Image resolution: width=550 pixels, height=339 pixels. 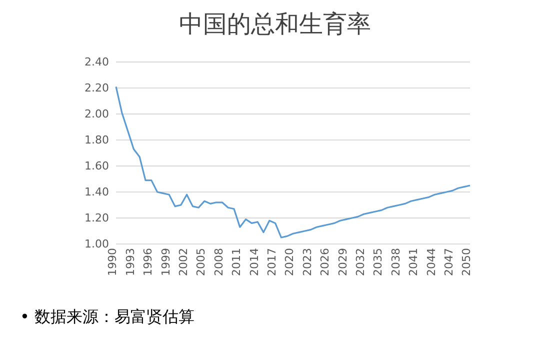 I want to click on x-tick-label: 1990, so click(x=113, y=262).